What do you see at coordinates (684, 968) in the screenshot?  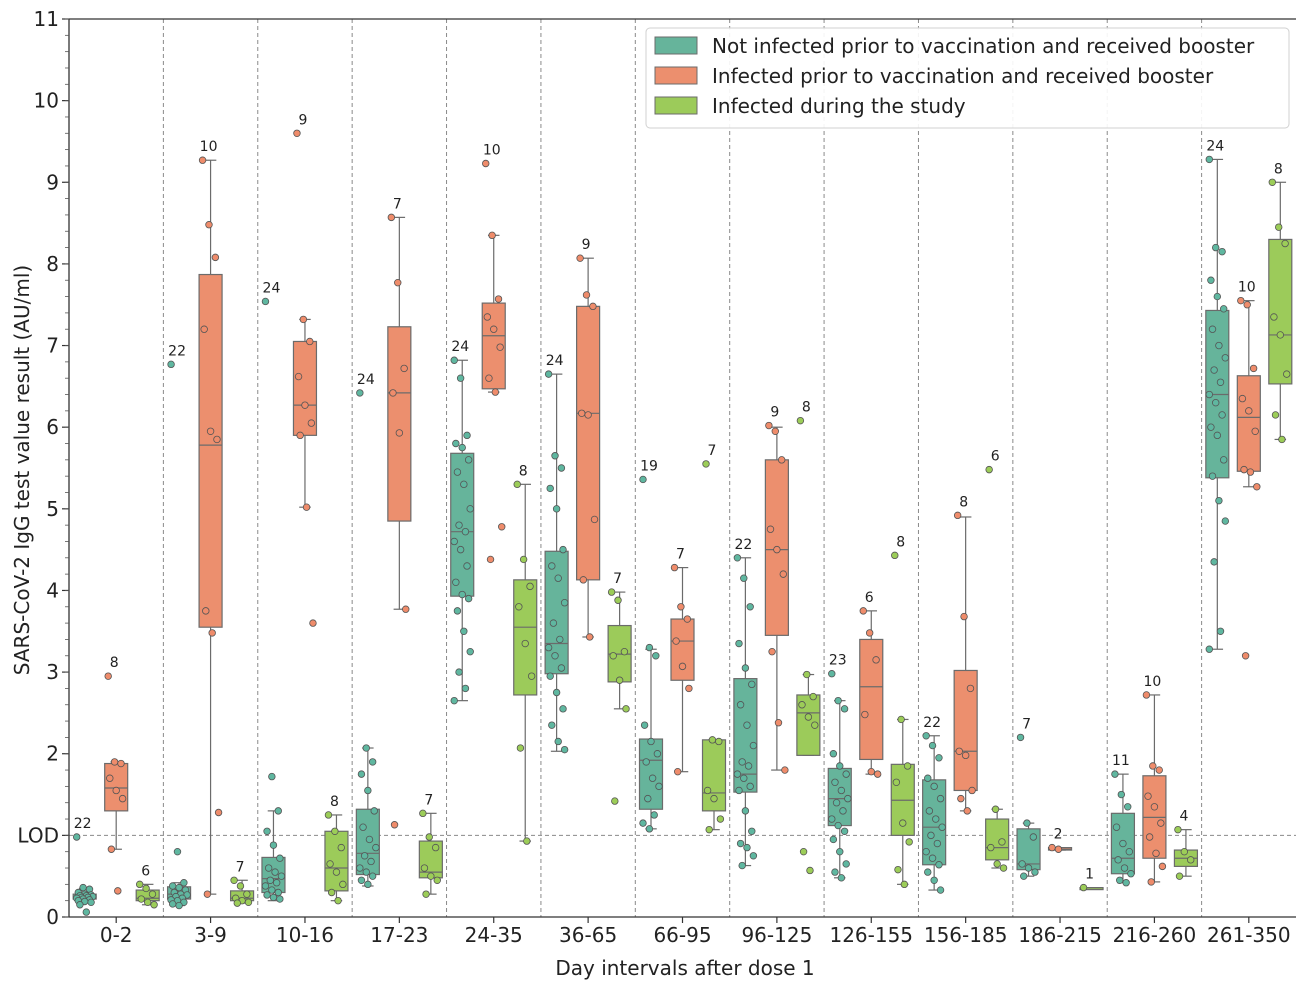 I see `x-axis-label: Day intervals after dose 1` at bounding box center [684, 968].